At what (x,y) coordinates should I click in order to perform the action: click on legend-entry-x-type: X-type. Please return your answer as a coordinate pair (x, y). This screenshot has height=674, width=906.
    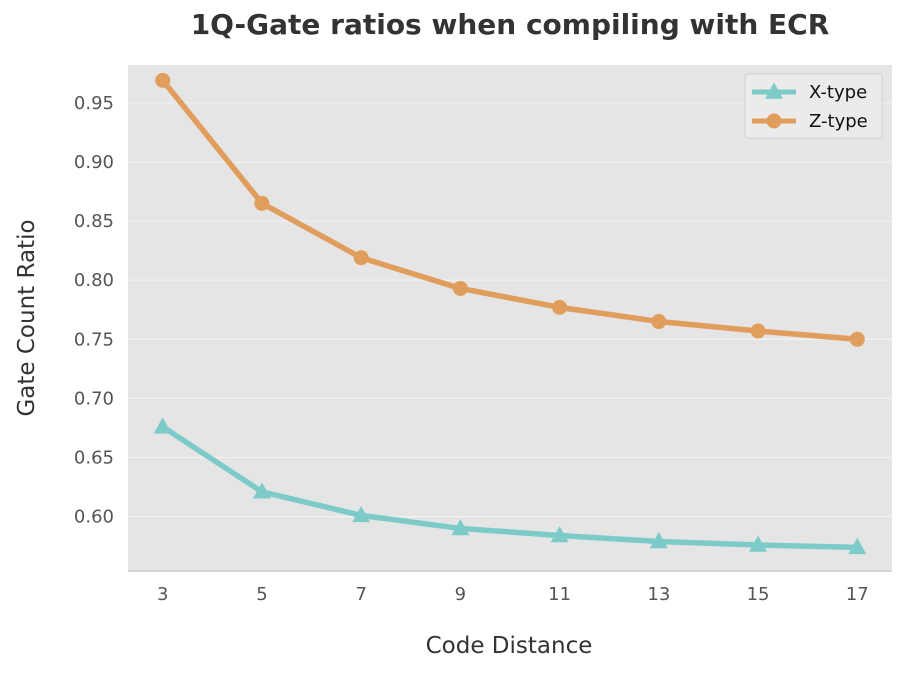
    Looking at the image, I should click on (809, 92).